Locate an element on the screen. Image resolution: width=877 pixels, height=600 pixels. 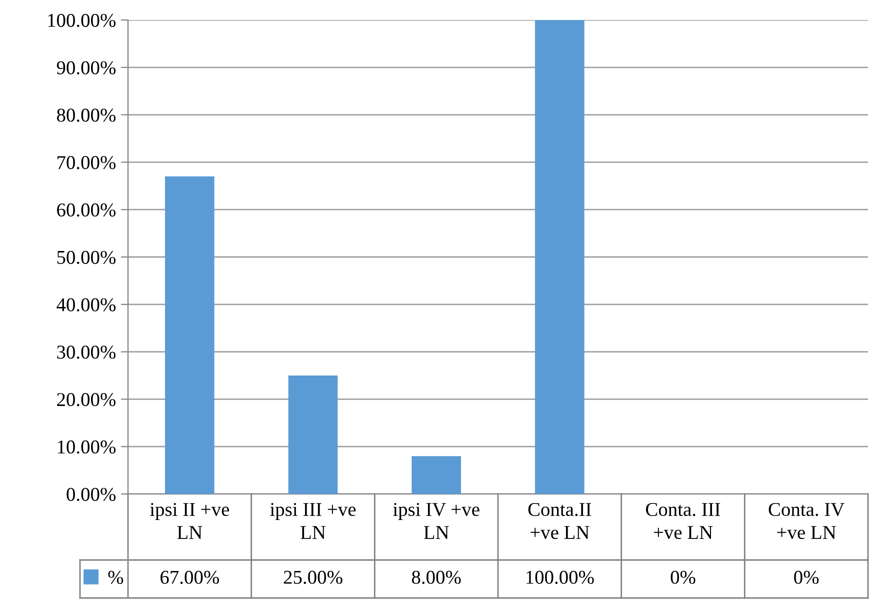
y-tick-label: 70.00% is located at coordinates (87, 163).